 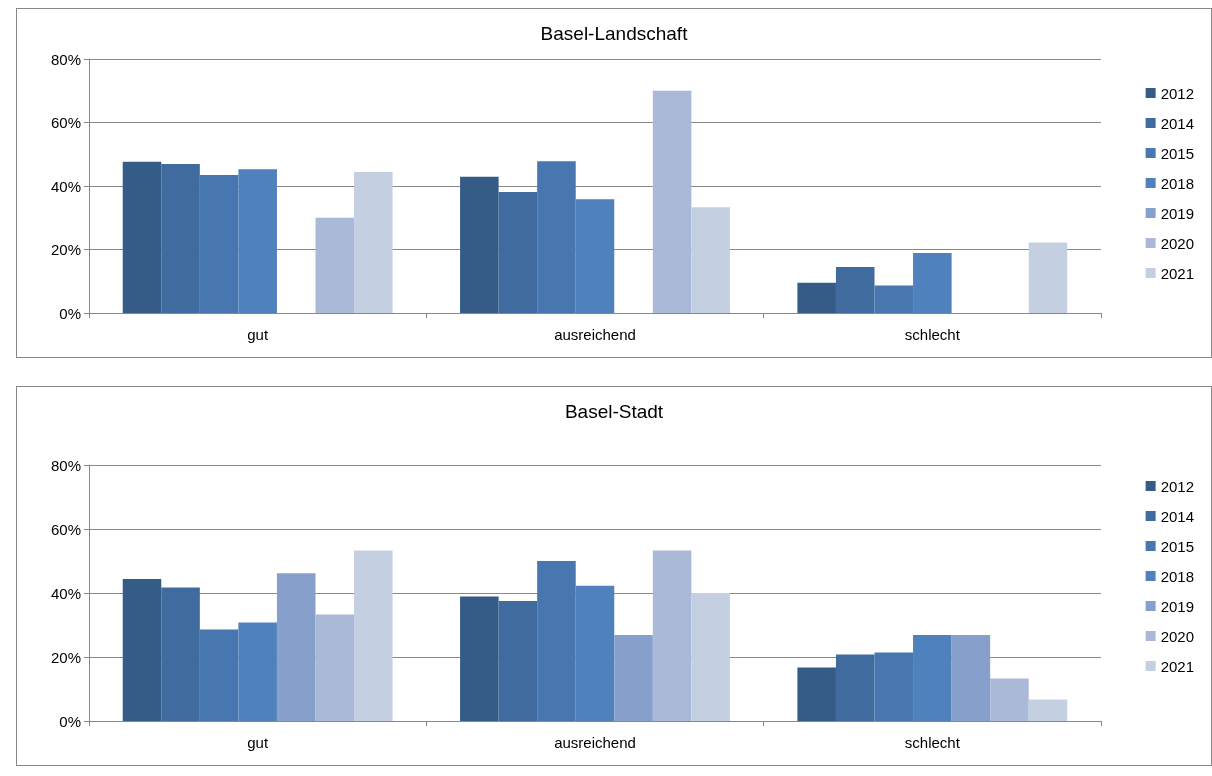 What do you see at coordinates (614, 33) in the screenshot?
I see `chart-title: Basel-Landschaft` at bounding box center [614, 33].